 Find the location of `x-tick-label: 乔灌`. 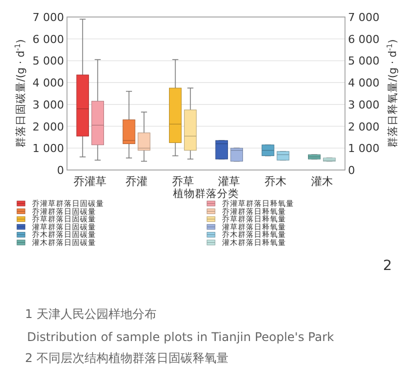

x-tick-label: 乔灌 is located at coordinates (137, 181).